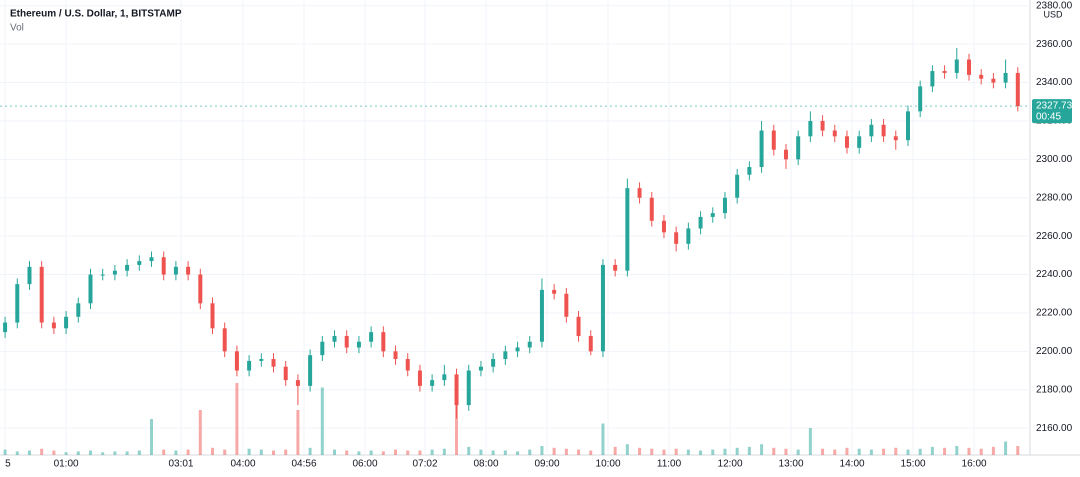 The image size is (1080, 477). I want to click on x-tick-label: 08:00, so click(486, 464).